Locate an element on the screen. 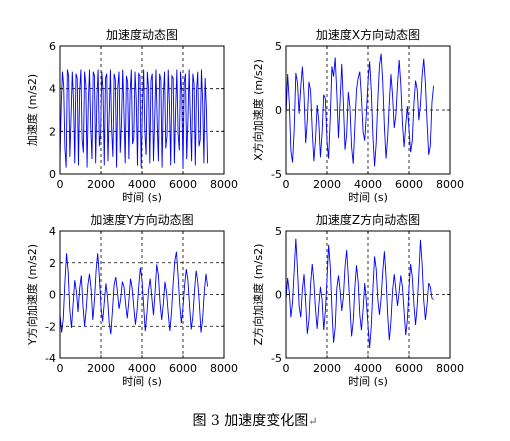  chart-title: 加速度Y方向动态图 is located at coordinates (141, 219).